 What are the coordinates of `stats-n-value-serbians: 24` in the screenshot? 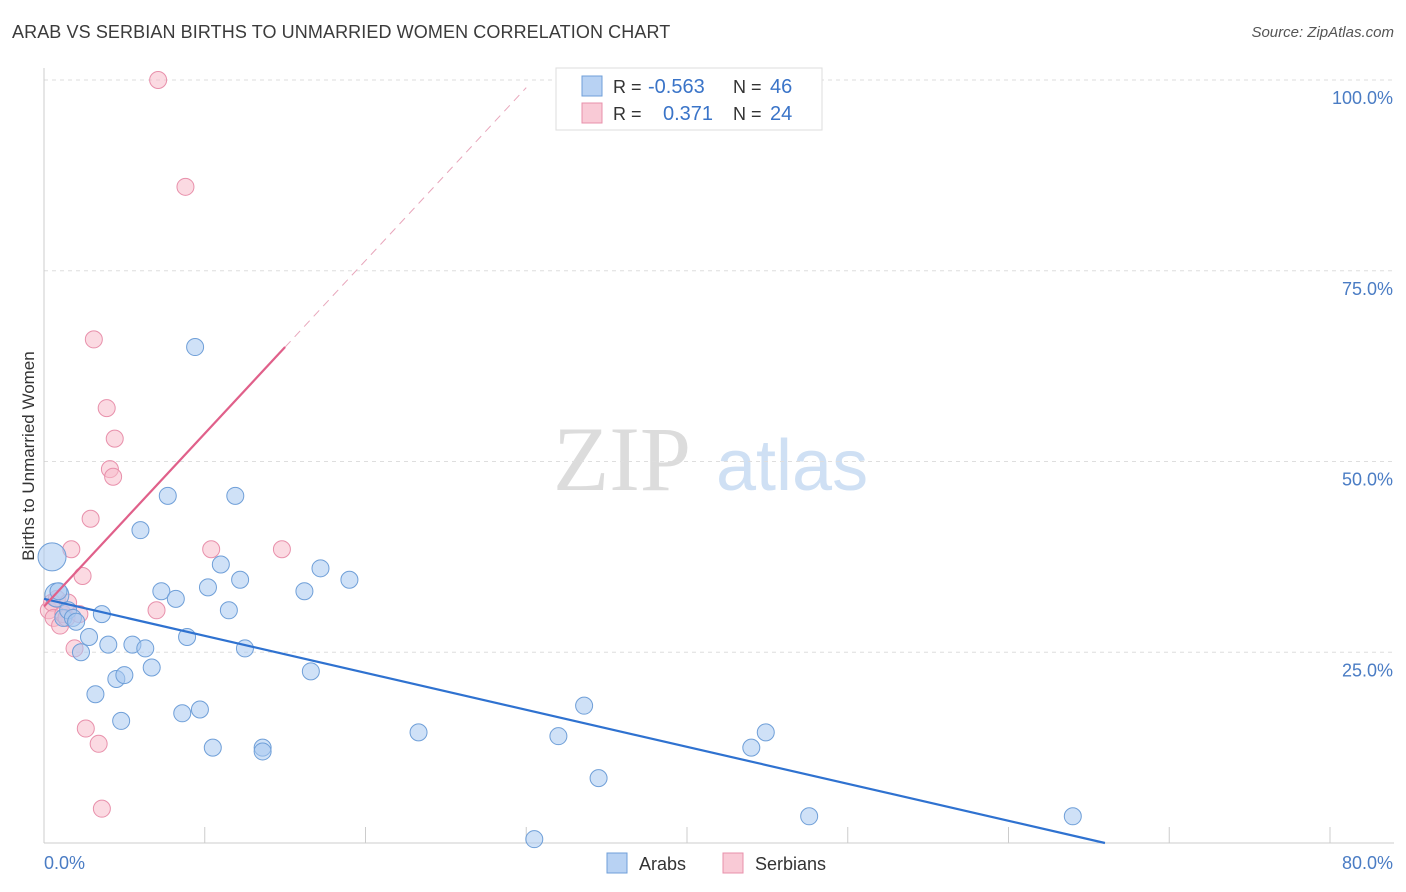 It's located at (781, 114).